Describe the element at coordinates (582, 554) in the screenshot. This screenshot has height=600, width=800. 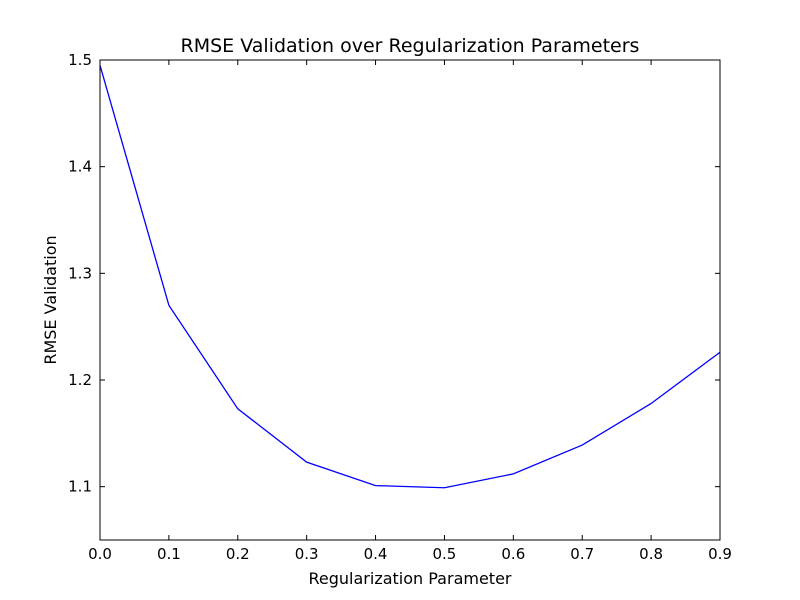
I see `x-tick-label: 0.7` at that location.